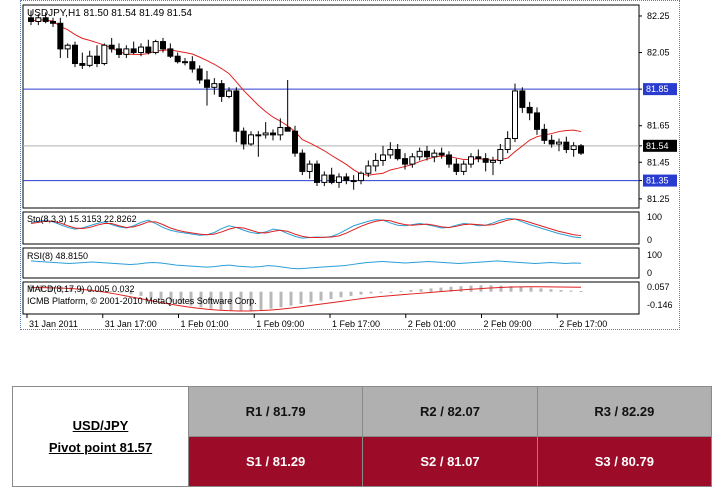 This screenshot has width=715, height=492. What do you see at coordinates (306, 265) in the screenshot?
I see `rsi-line` at bounding box center [306, 265].